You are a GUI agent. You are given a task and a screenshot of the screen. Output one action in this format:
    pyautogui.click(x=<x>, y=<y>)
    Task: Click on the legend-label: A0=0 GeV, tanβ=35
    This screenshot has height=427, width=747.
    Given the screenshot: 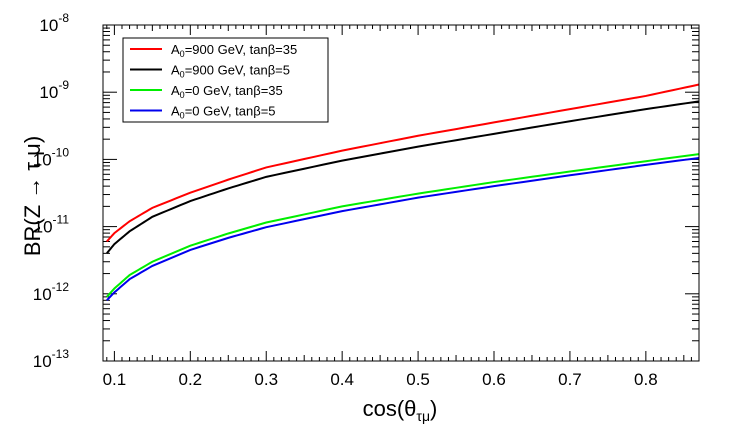 What is the action you would take?
    pyautogui.click(x=227, y=91)
    